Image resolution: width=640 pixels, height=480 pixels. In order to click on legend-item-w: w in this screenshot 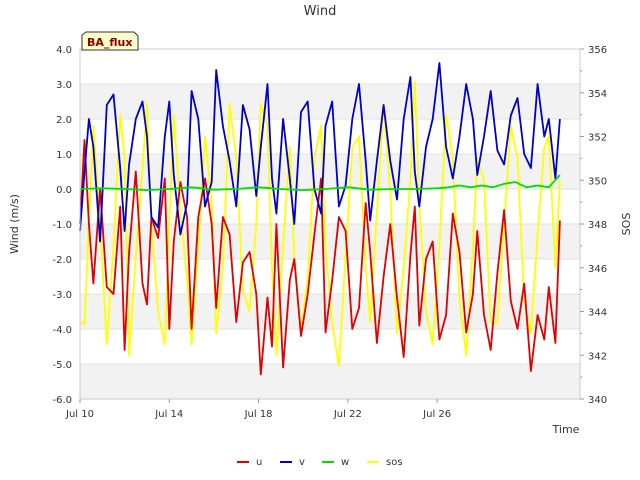, I will do `click(335, 462)`.